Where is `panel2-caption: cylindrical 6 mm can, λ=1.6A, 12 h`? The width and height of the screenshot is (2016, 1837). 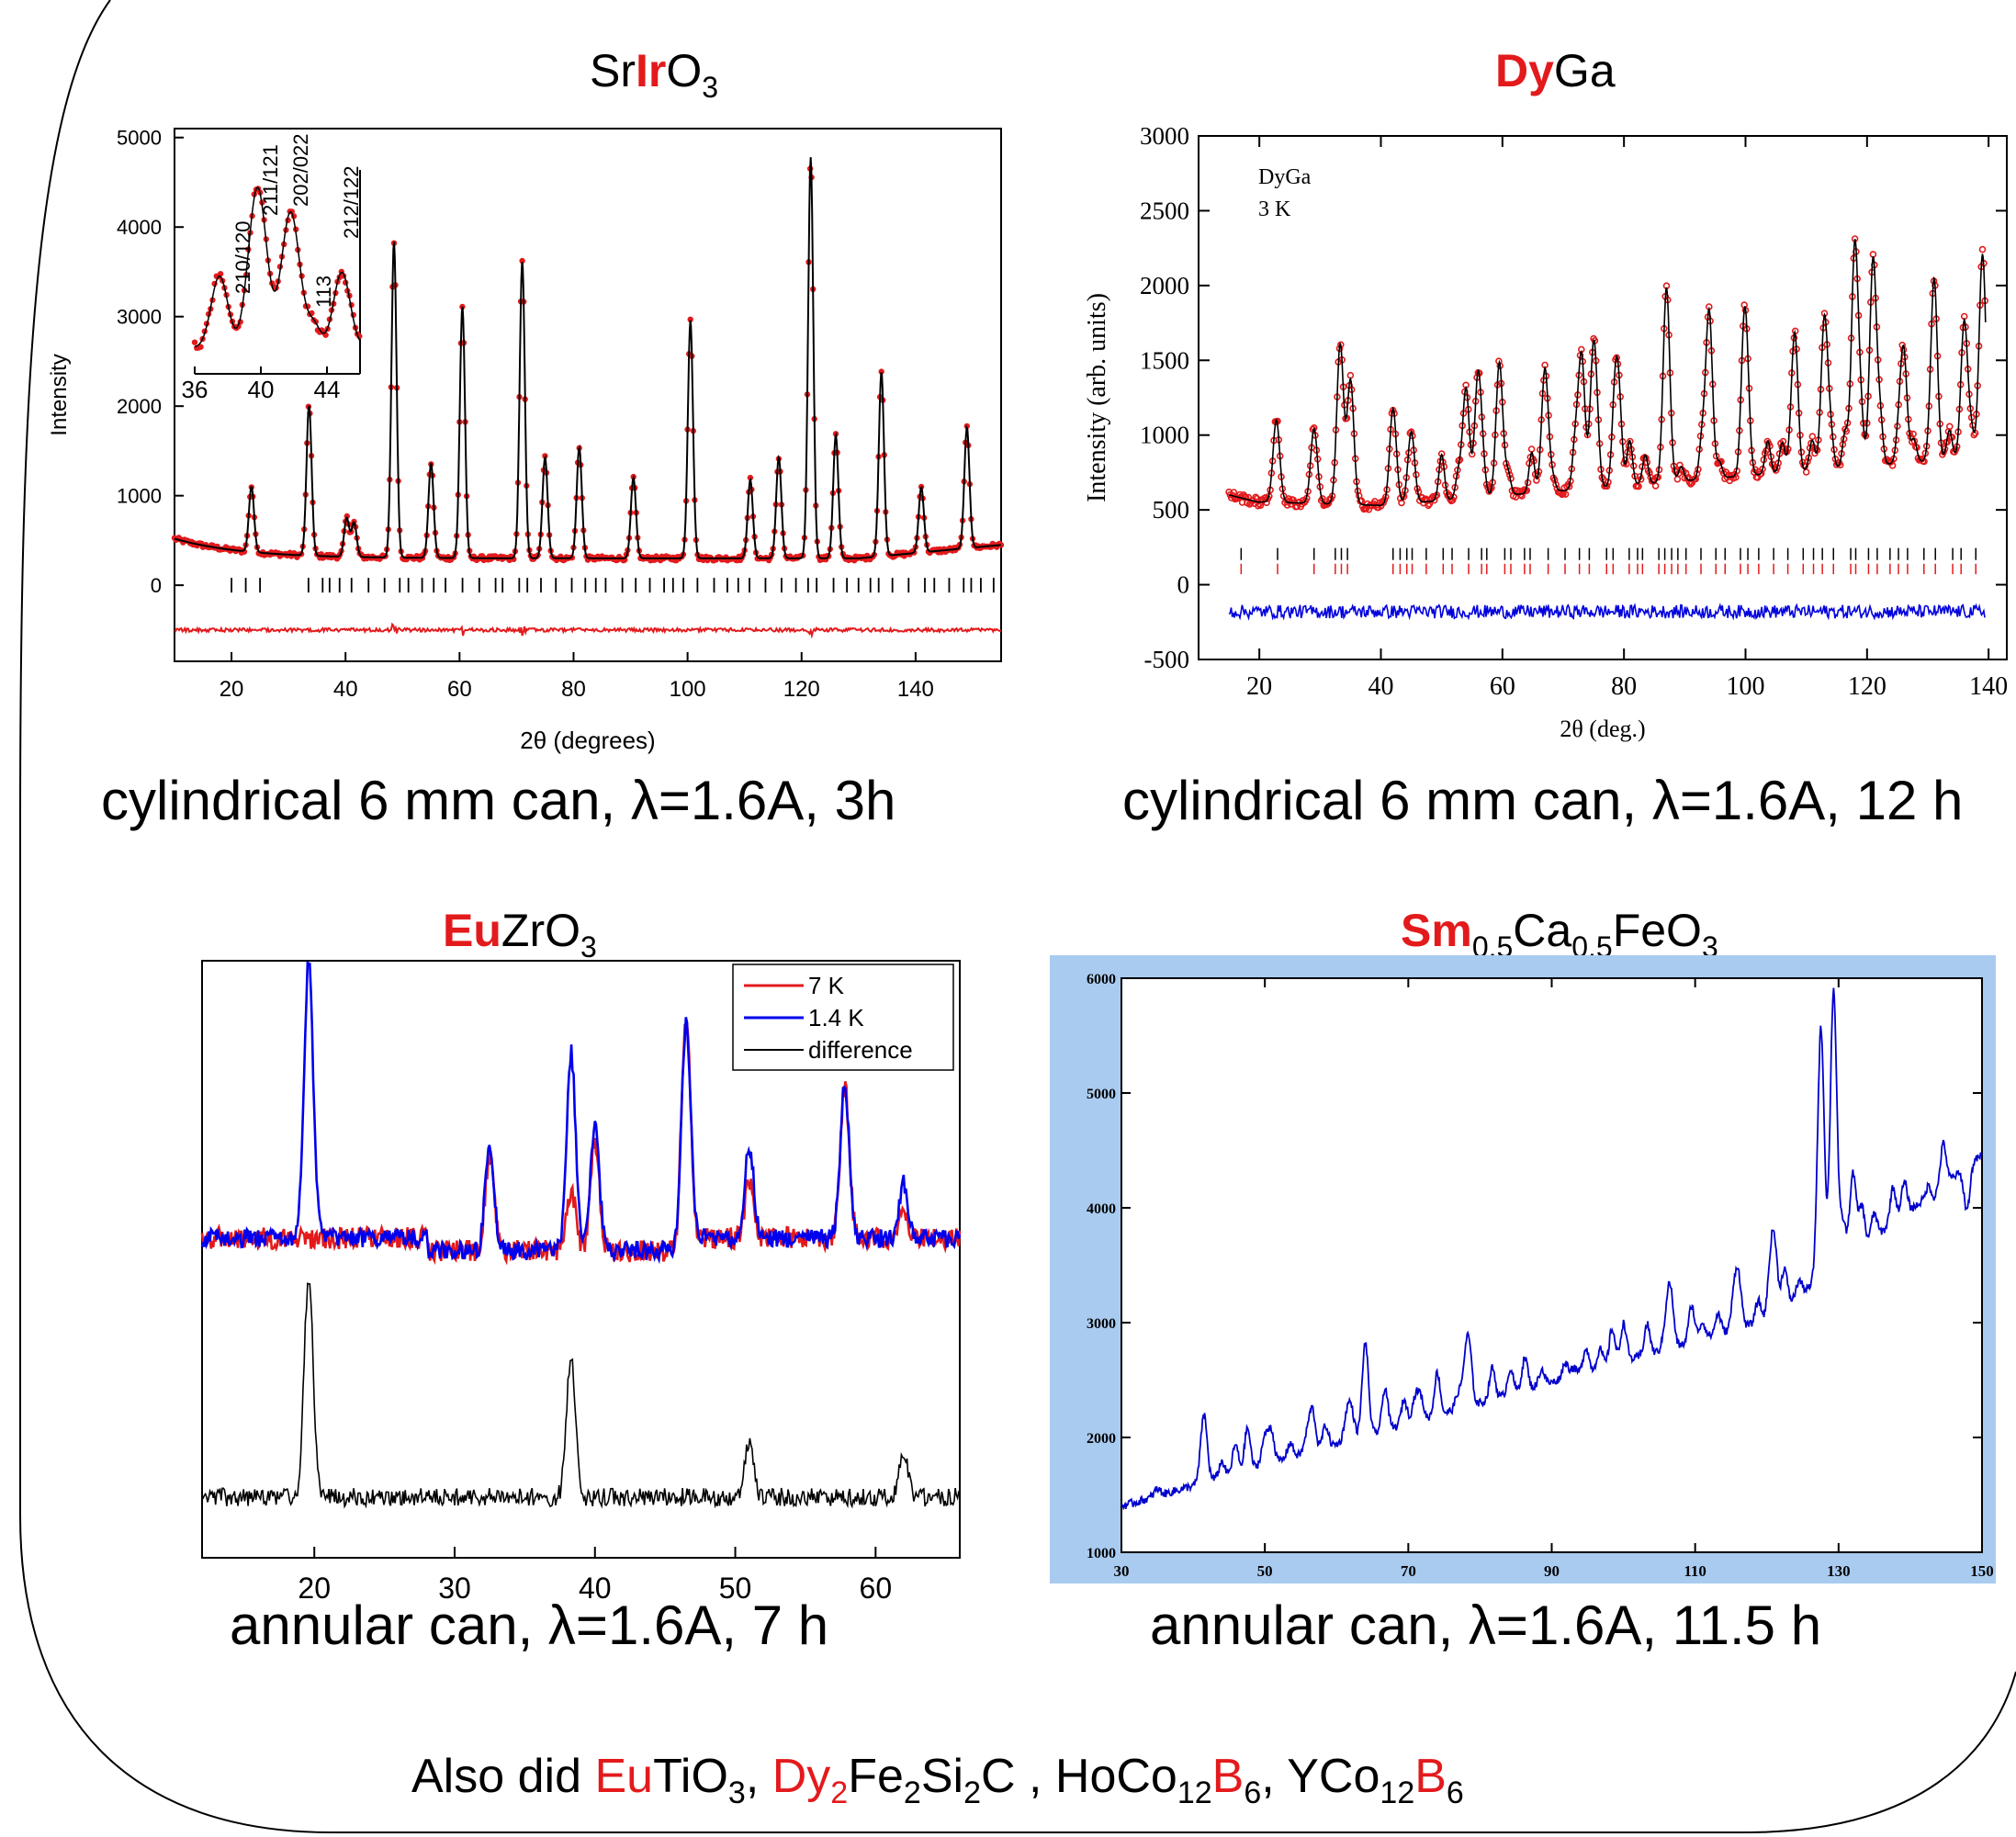 panel2-caption: cylindrical 6 mm can, λ=1.6A, 12 h is located at coordinates (1543, 800).